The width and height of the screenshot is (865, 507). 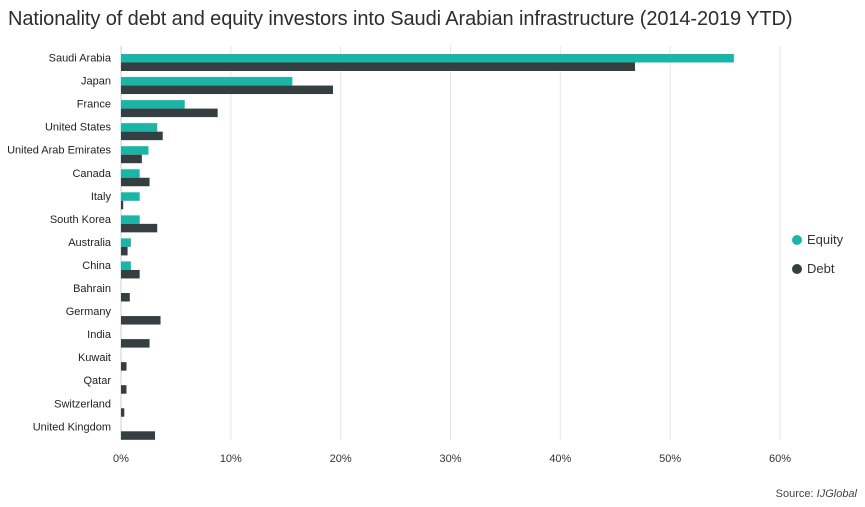 I want to click on x-tick-label: 40%, so click(x=560, y=459).